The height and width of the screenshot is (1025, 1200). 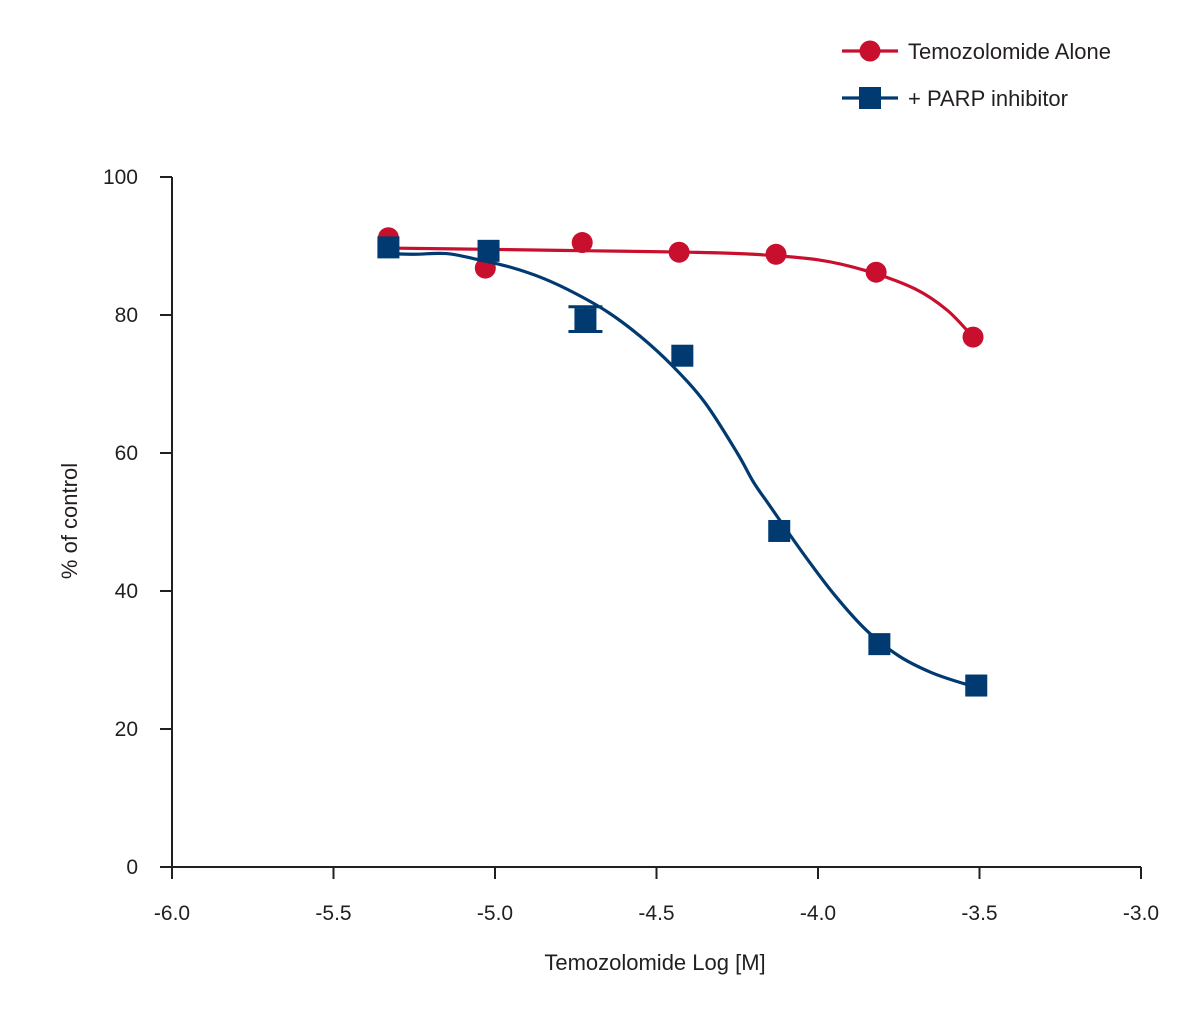 I want to click on x-axis-title: Temozolomide Log [M], so click(x=654, y=962).